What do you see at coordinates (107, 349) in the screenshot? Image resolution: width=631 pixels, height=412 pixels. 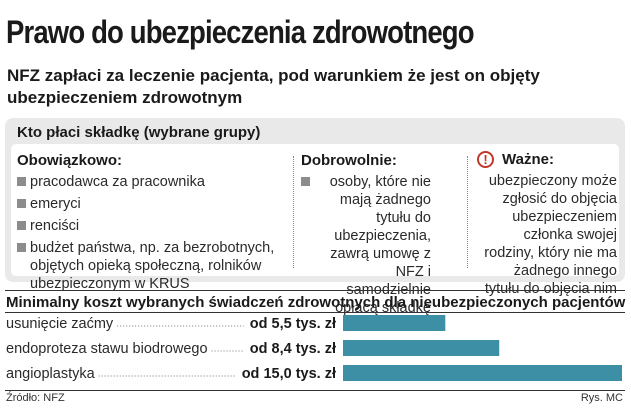 I see `category-label: endoproteza stawu biodrowego` at bounding box center [107, 349].